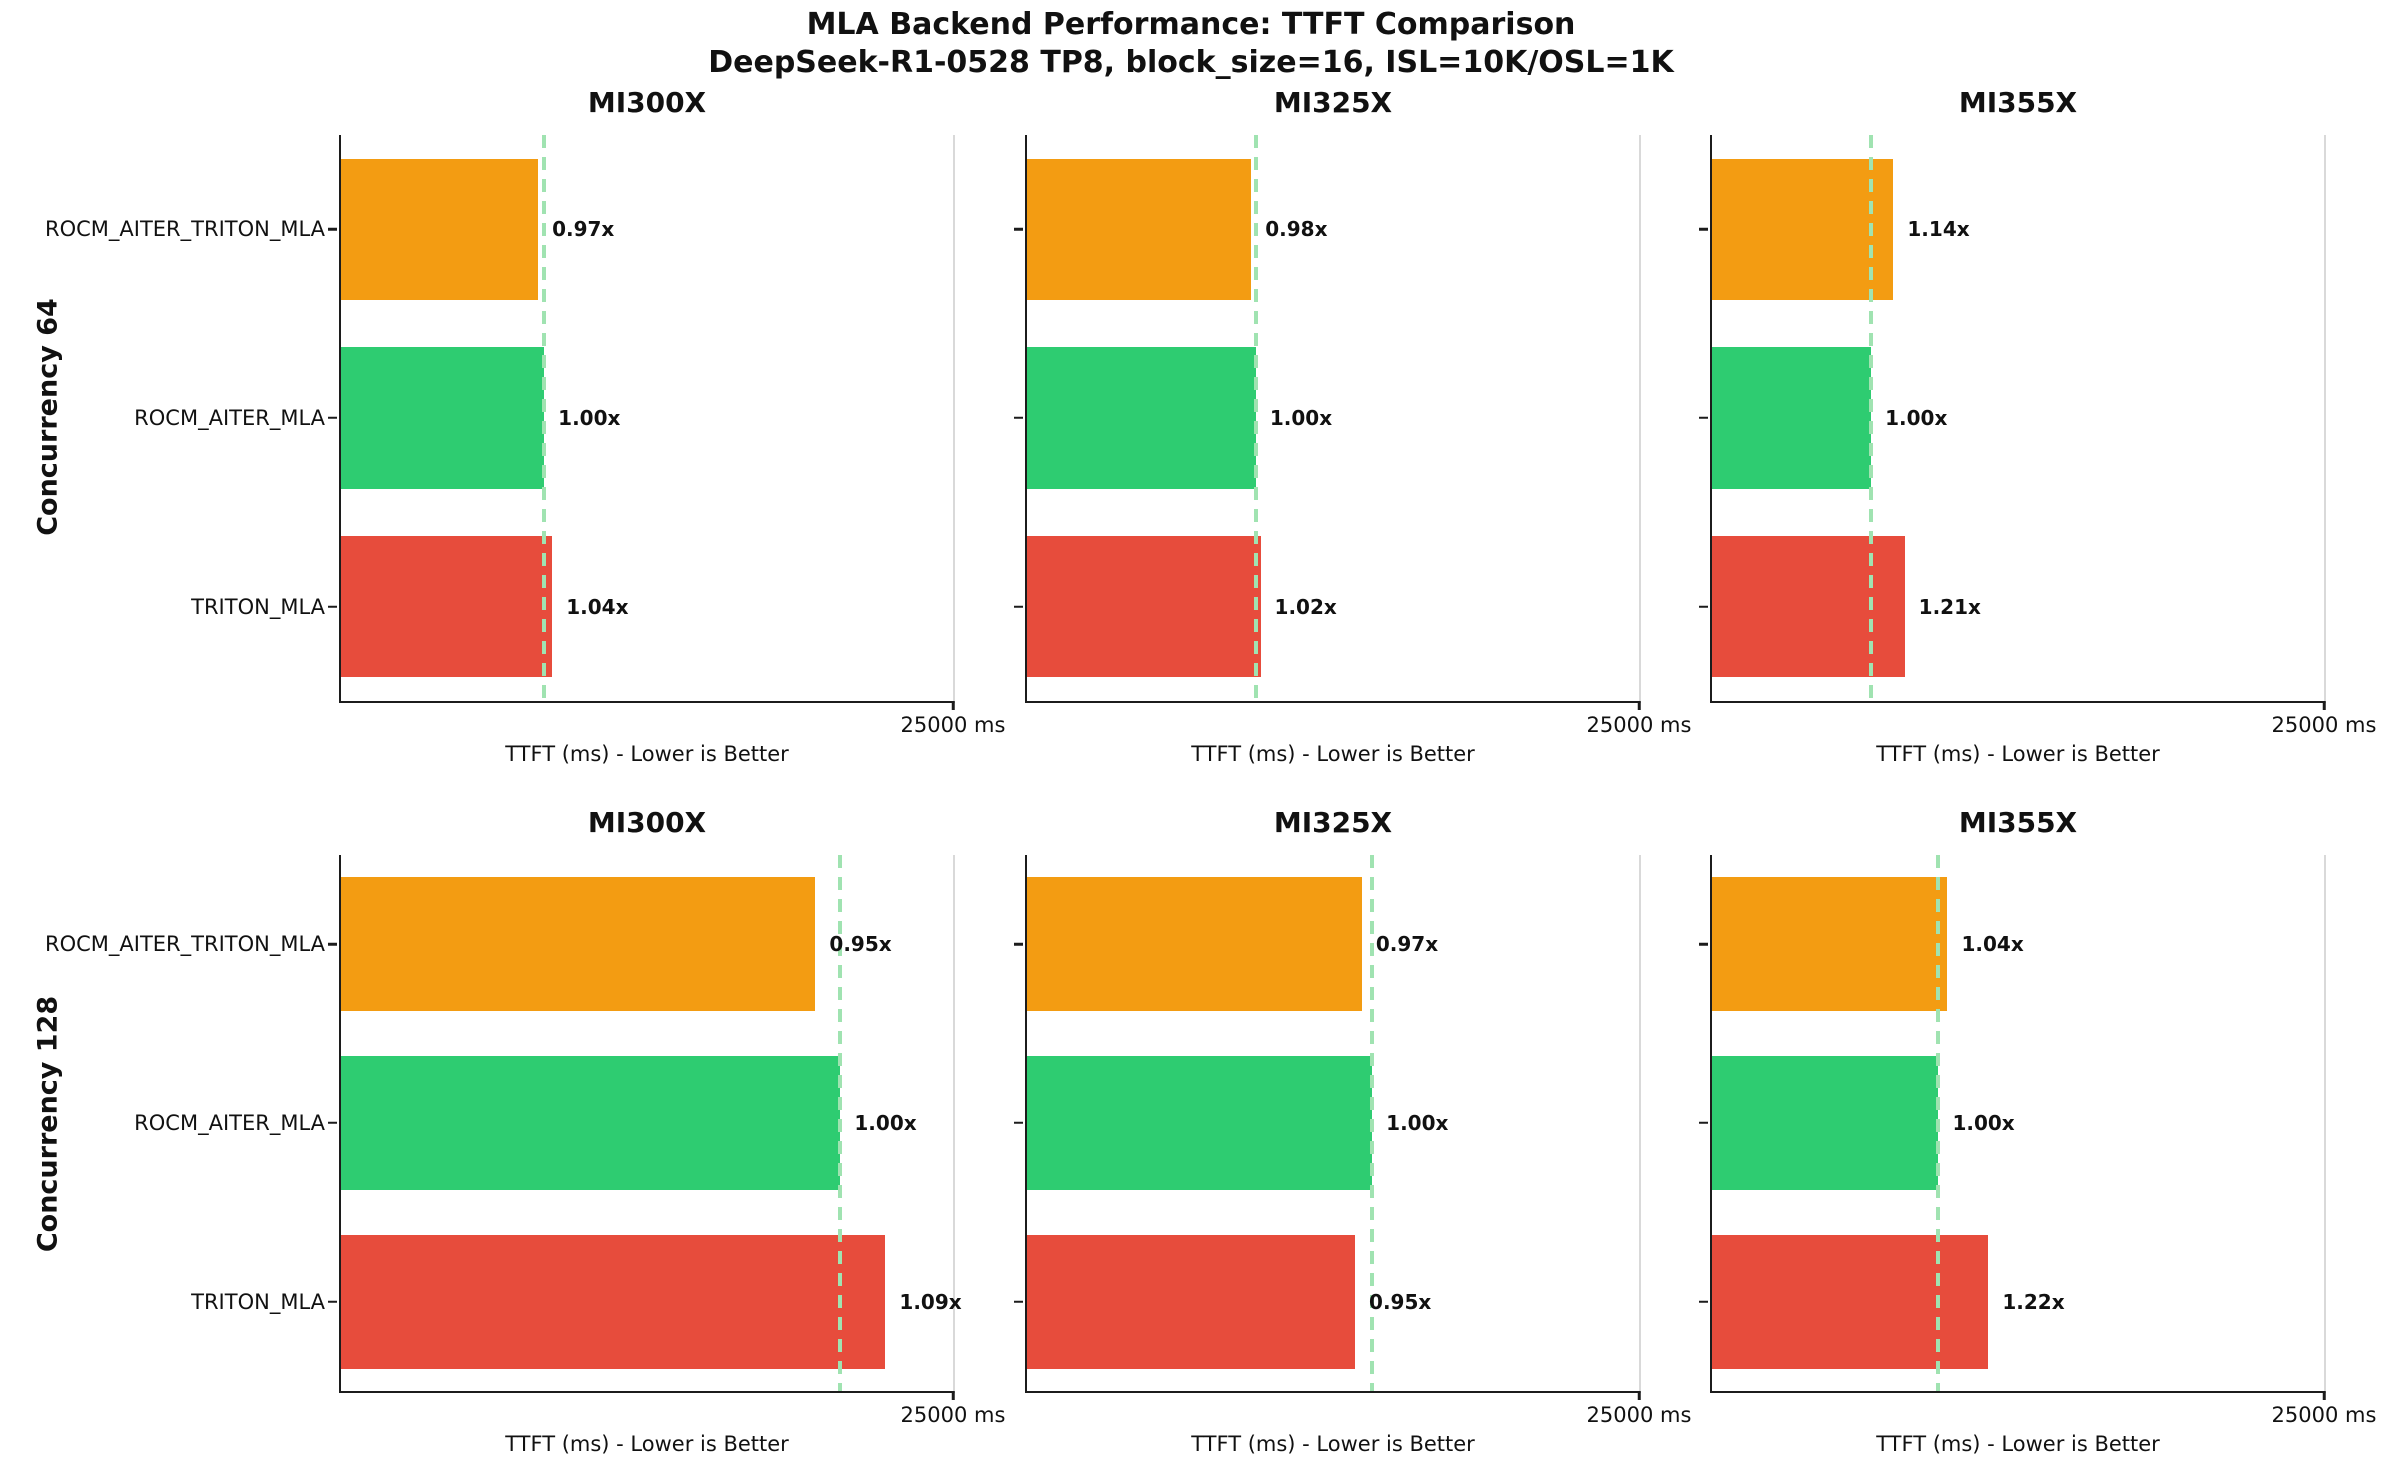  I want to click on bar-row: ROCM_AITER_TRITON_MLA 0.97x, so click(499, 229).